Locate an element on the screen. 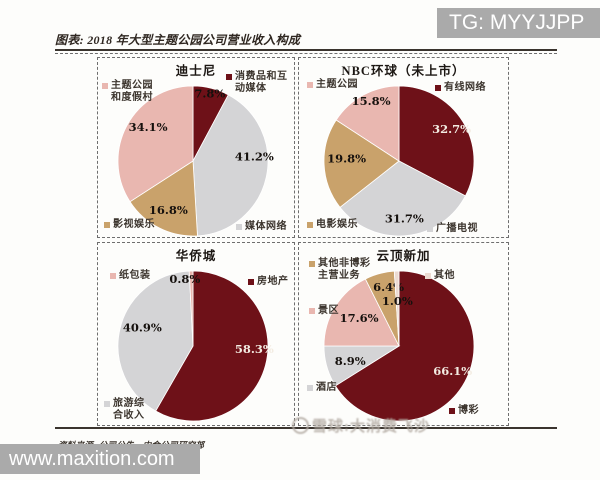 This screenshot has width=600, height=480. legend-item: 电影娱乐 is located at coordinates (332, 225).